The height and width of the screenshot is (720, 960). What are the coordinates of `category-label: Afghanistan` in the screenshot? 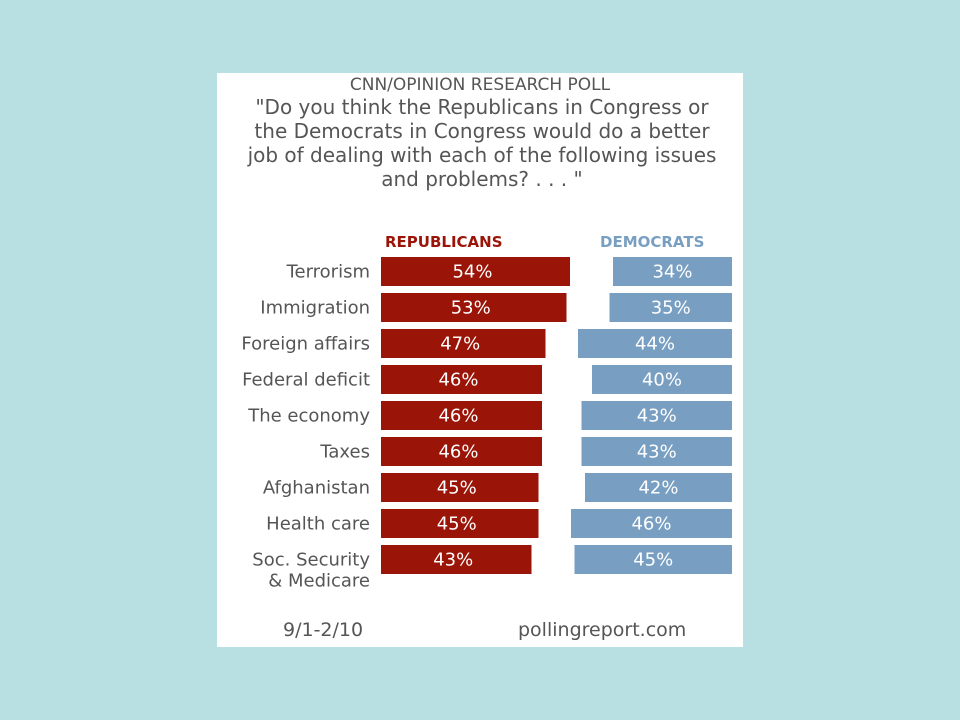 It's located at (316, 488).